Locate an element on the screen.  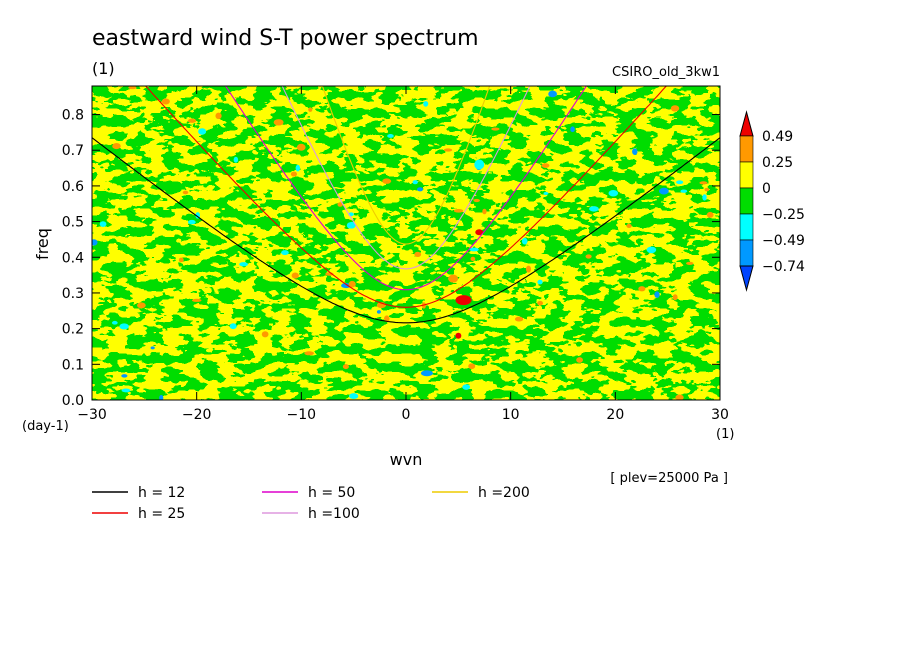
legend-label: h = 50 is located at coordinates (331, 493).